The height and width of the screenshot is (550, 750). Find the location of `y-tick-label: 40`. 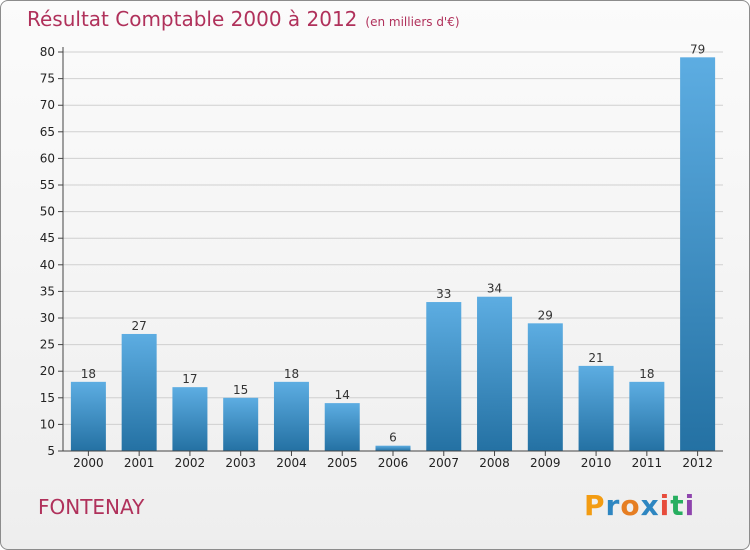

y-tick-label: 40 is located at coordinates (47, 265).